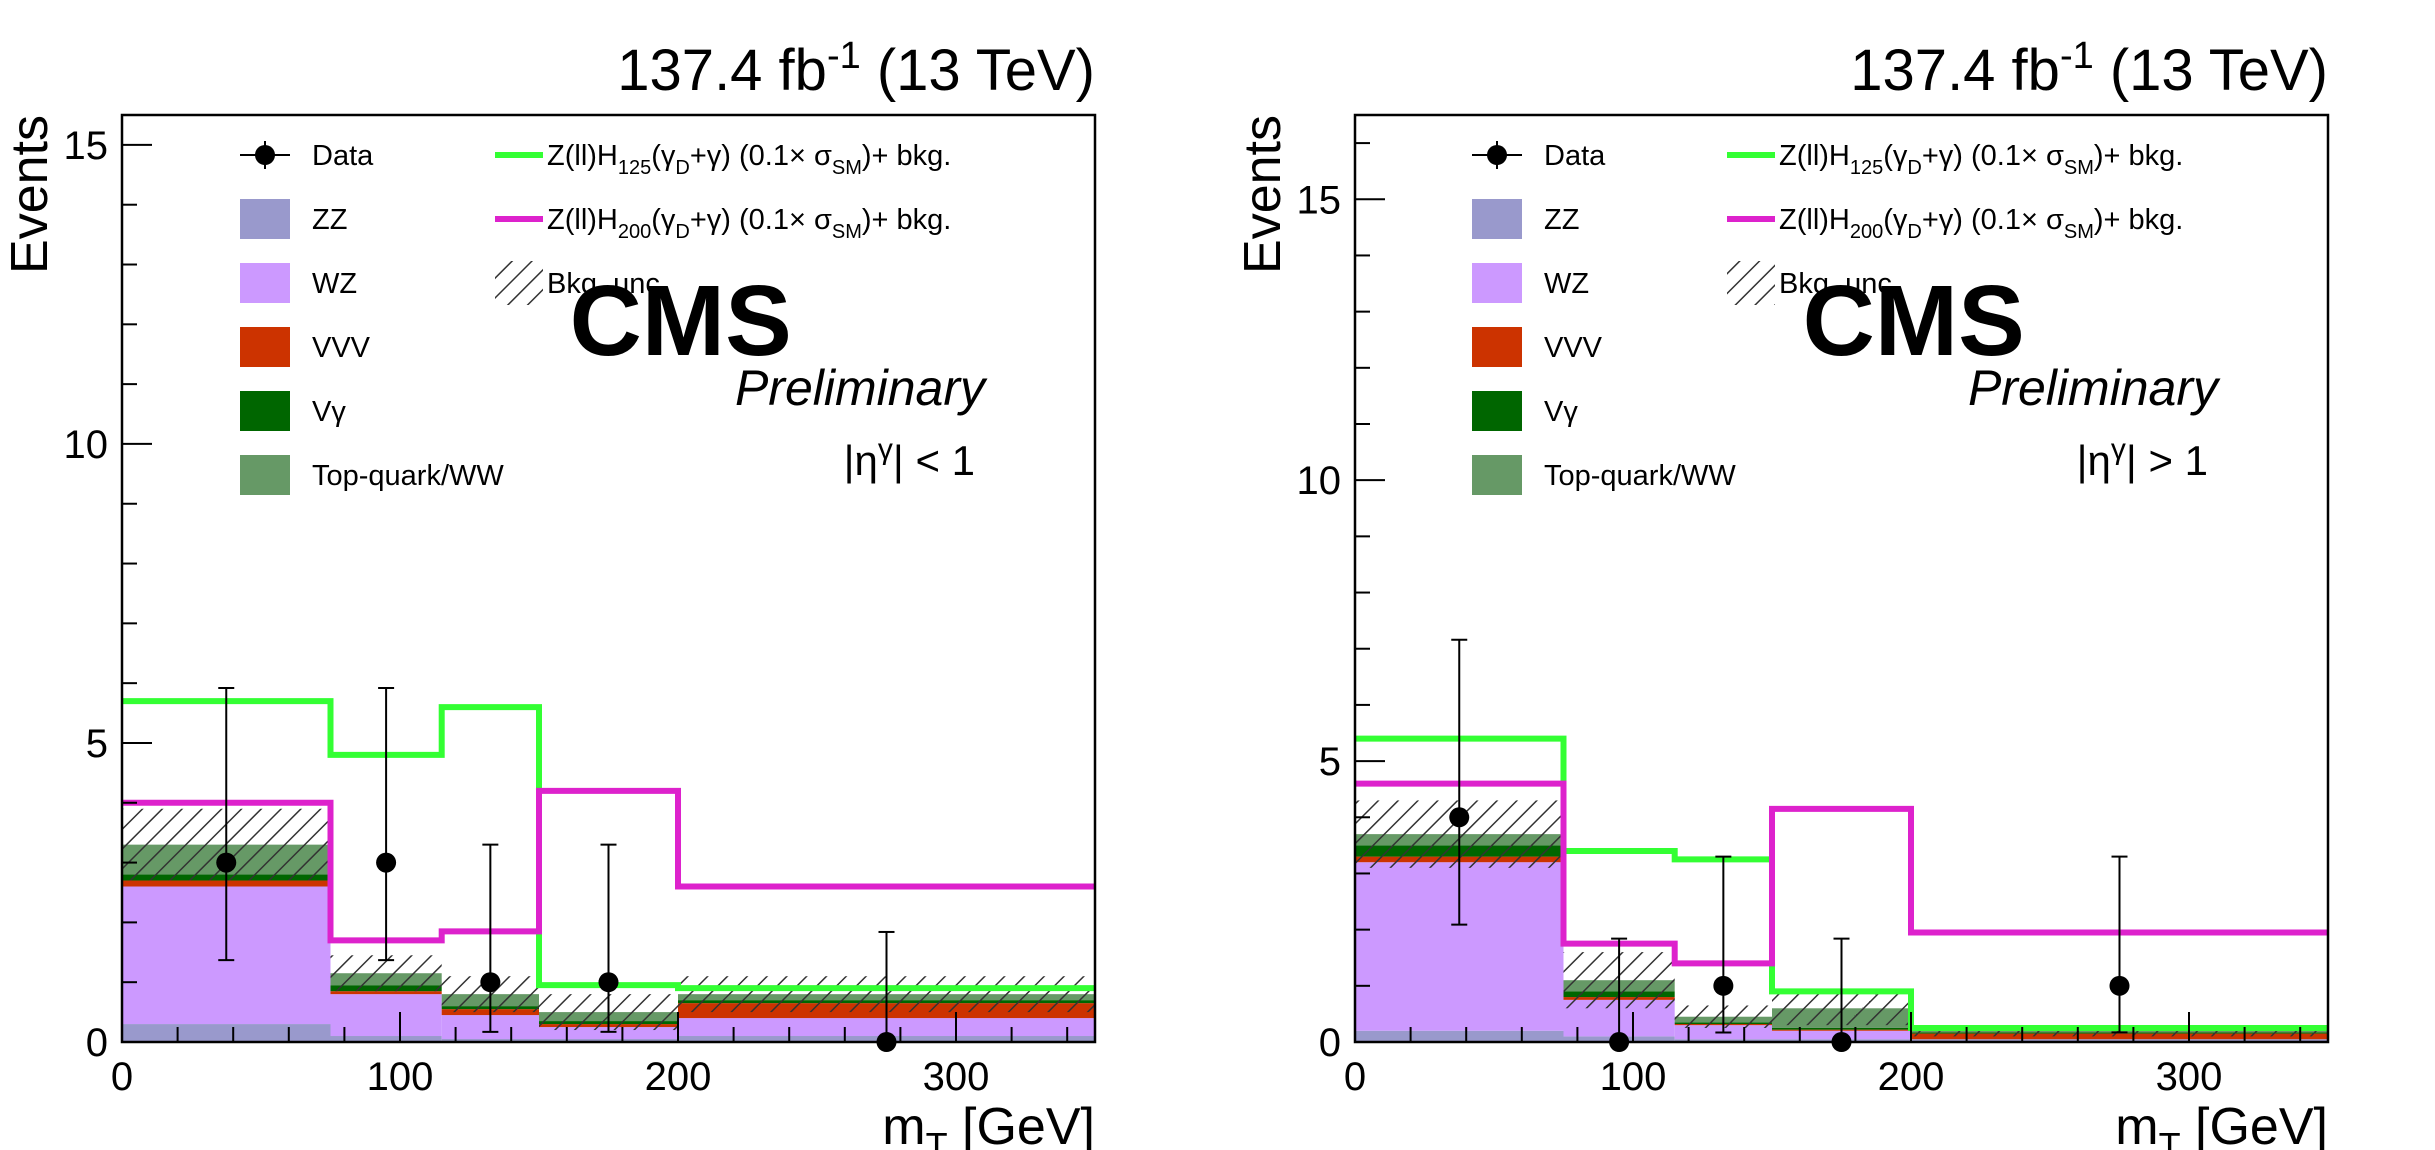  I want to click on bkg-bar-wz-bin1, so click(386, 1015).